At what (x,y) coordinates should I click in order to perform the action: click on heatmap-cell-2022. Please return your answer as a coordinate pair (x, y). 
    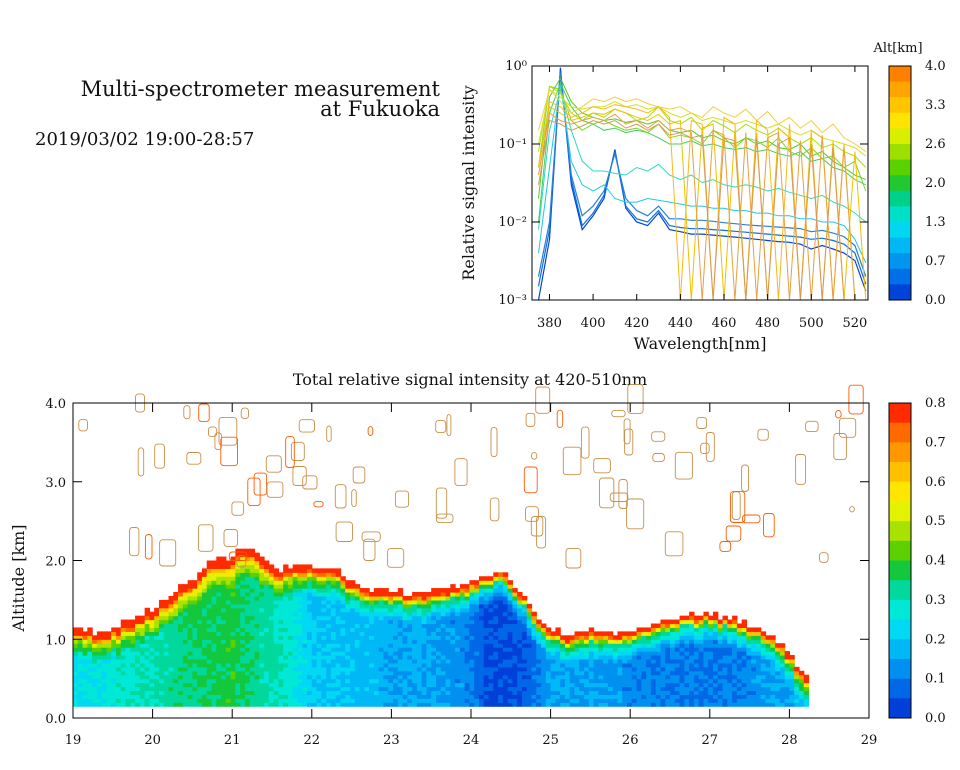
    Looking at the image, I should click on (391, 704).